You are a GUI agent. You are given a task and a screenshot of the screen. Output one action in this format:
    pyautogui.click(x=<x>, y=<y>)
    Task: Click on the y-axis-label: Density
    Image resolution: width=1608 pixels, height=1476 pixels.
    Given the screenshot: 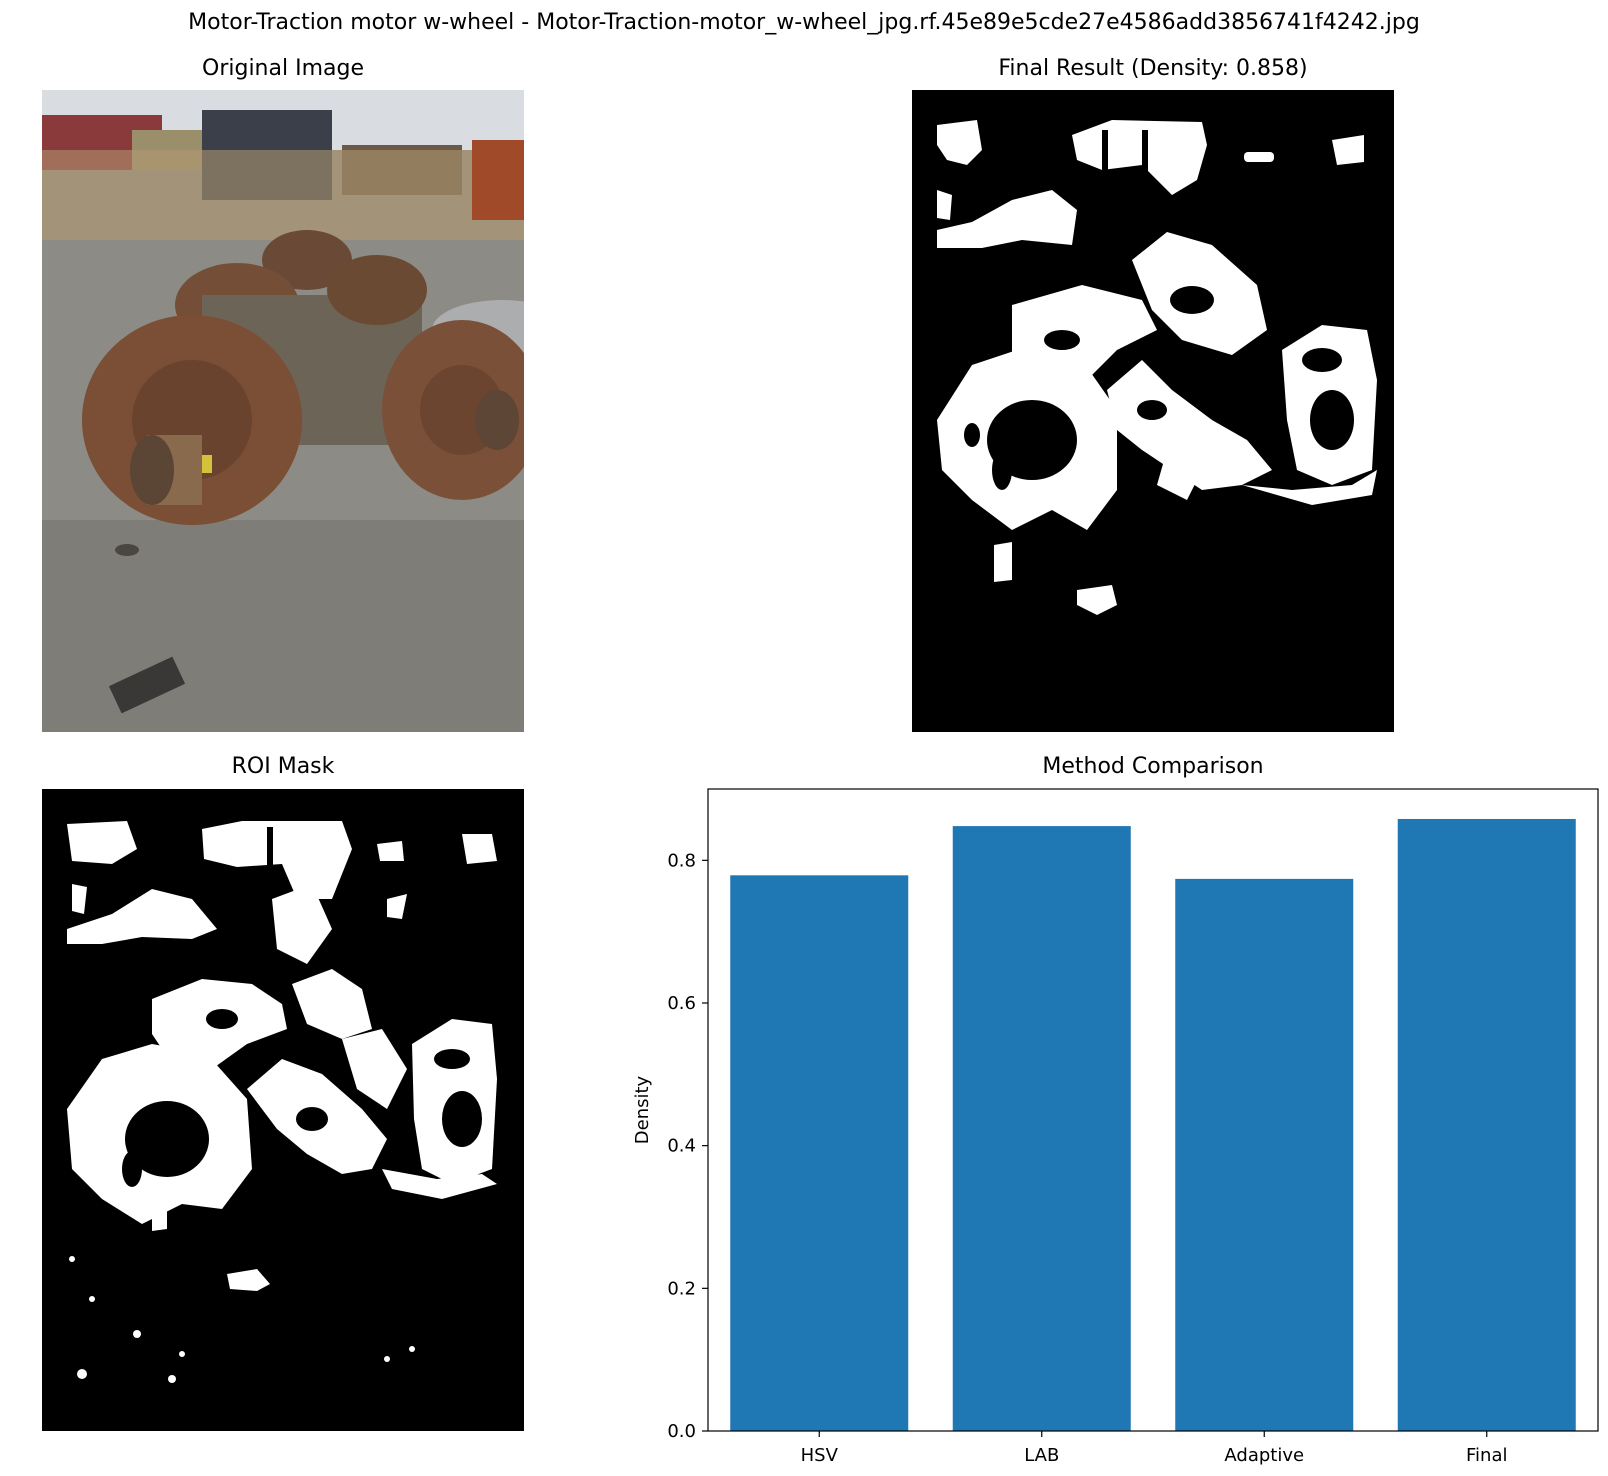 What is the action you would take?
    pyautogui.click(x=642, y=1109)
    